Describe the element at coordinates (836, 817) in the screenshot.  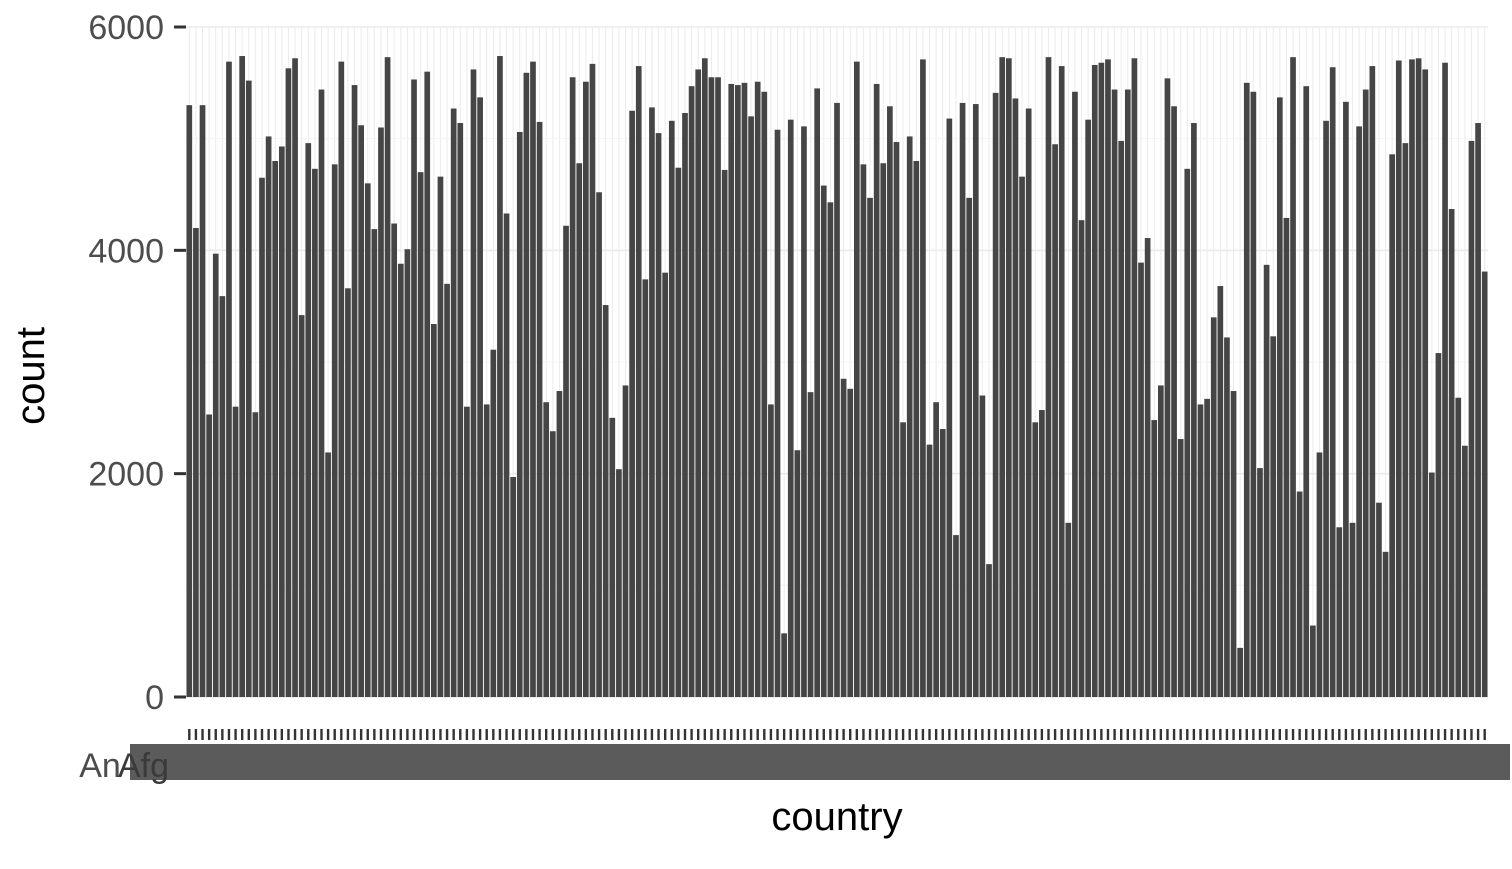
I see `x-axis-title: country` at that location.